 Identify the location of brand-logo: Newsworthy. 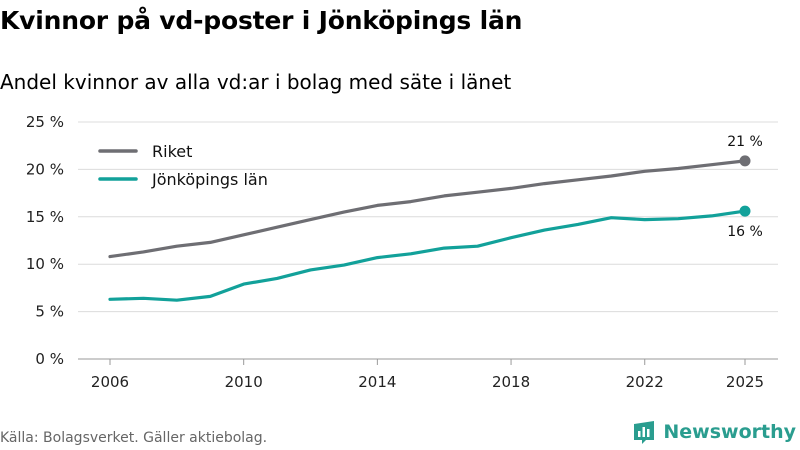
(713, 432).